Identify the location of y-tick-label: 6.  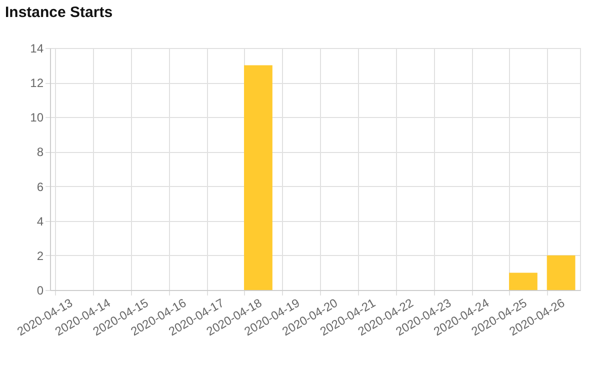
(40, 187).